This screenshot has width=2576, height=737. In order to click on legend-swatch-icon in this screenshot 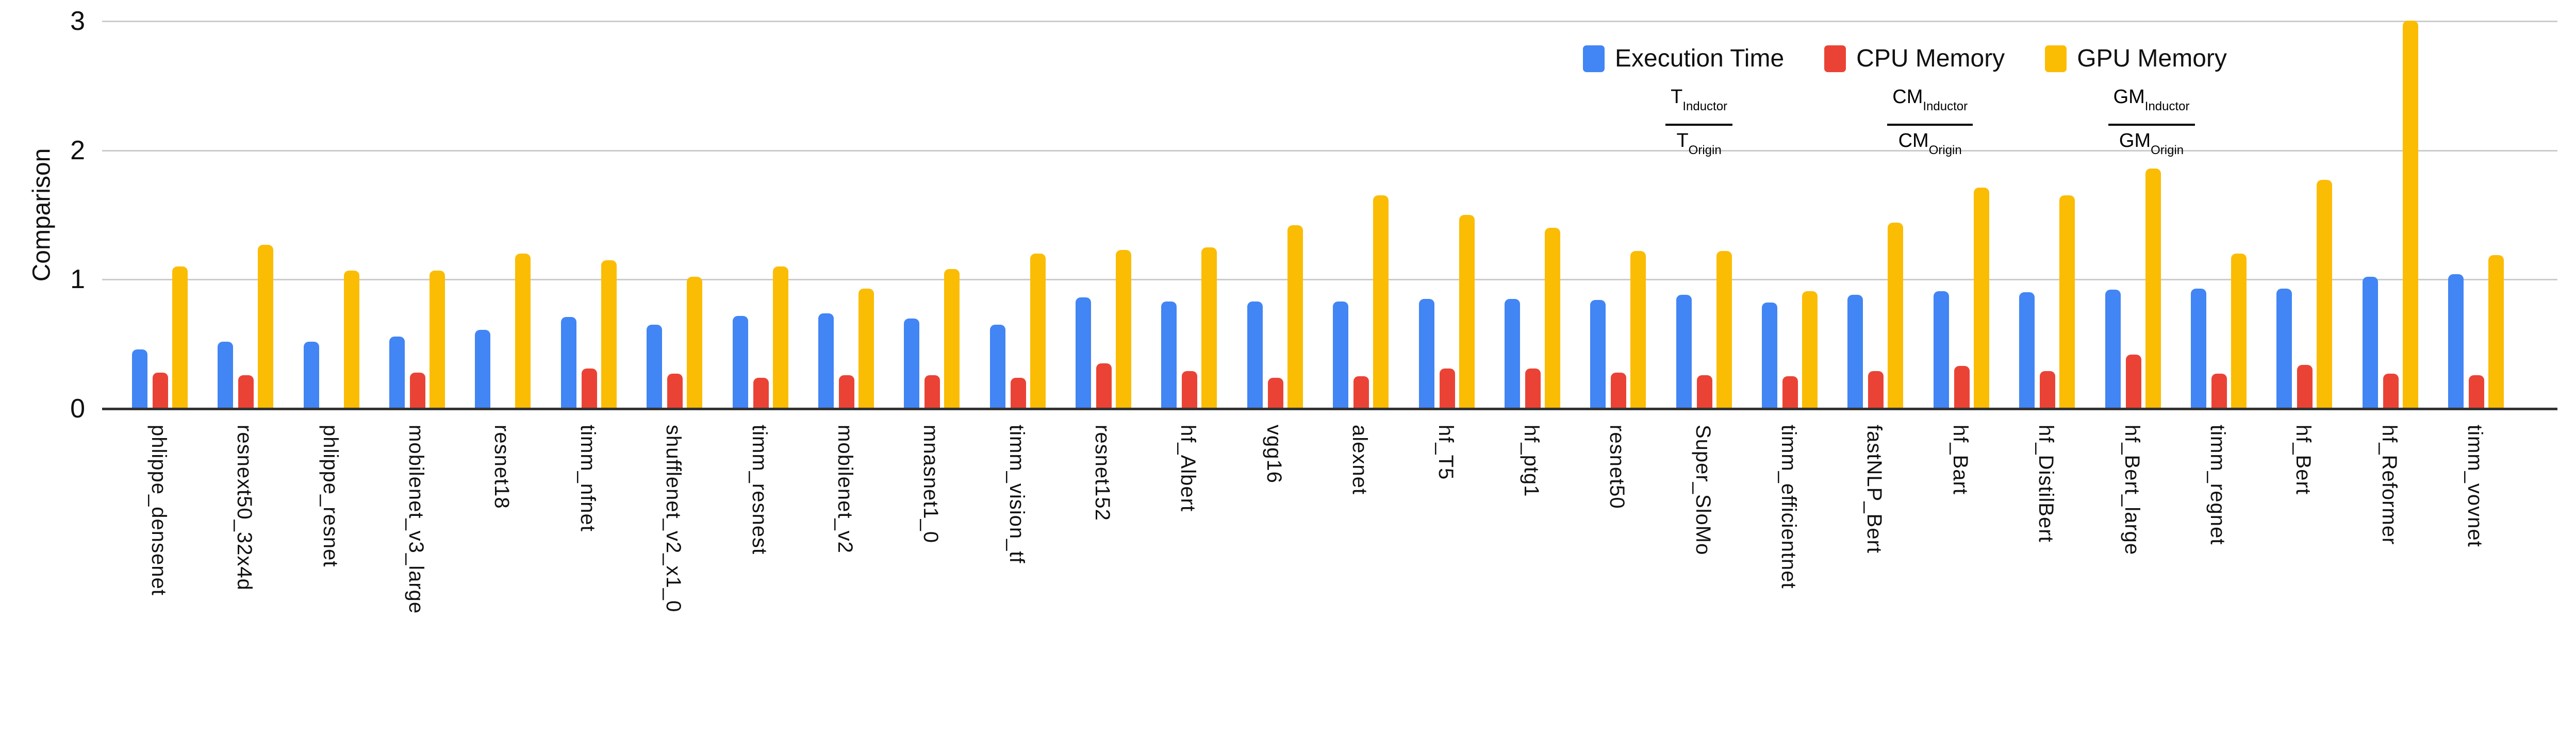, I will do `click(1835, 58)`.